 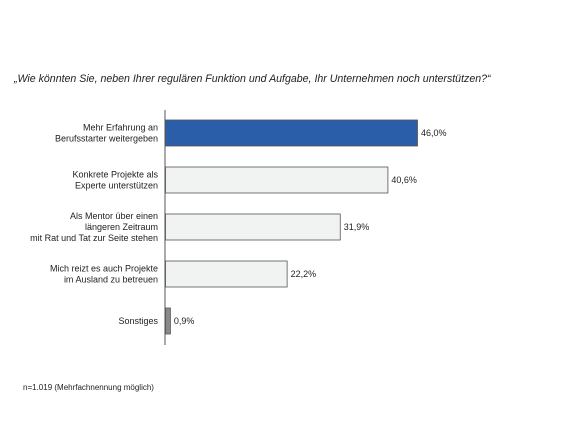 I want to click on category-label-line: Als Mentor über einen, so click(x=114, y=216).